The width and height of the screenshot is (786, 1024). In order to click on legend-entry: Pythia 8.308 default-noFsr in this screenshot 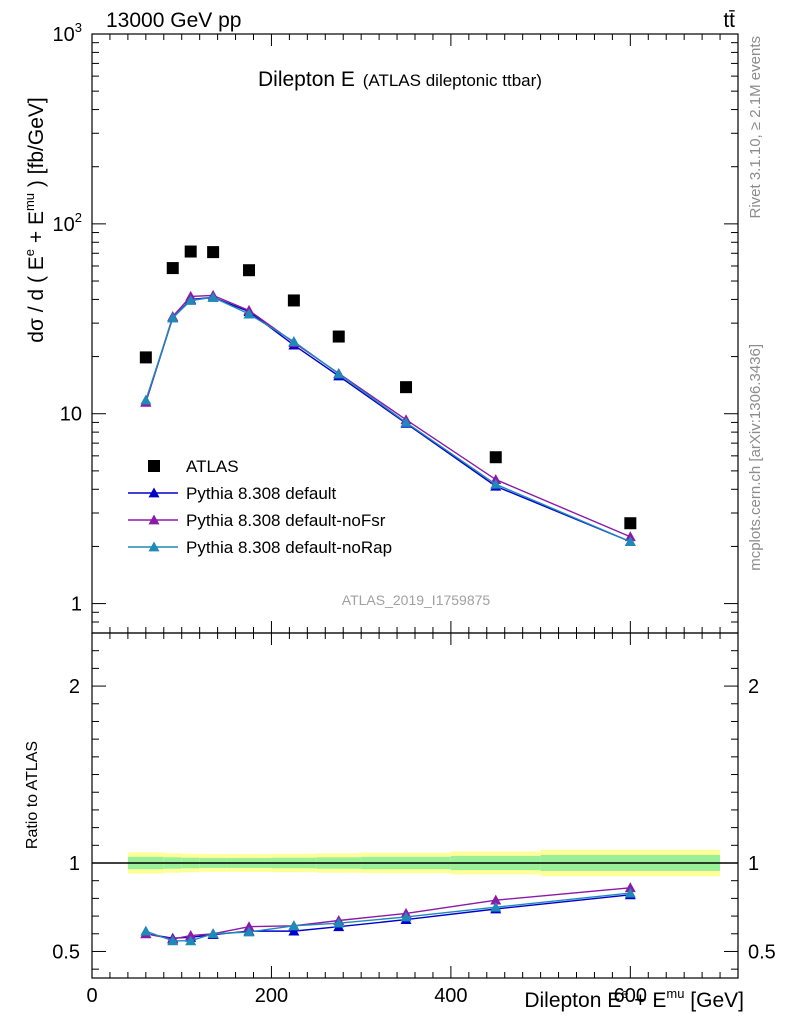, I will do `click(257, 520)`.